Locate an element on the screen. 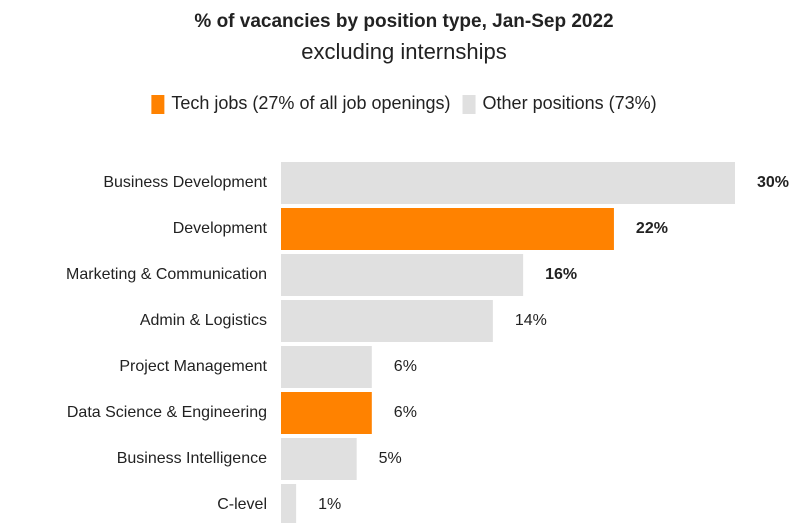 This screenshot has height=523, width=808. category-label: Project Management is located at coordinates (193, 366).